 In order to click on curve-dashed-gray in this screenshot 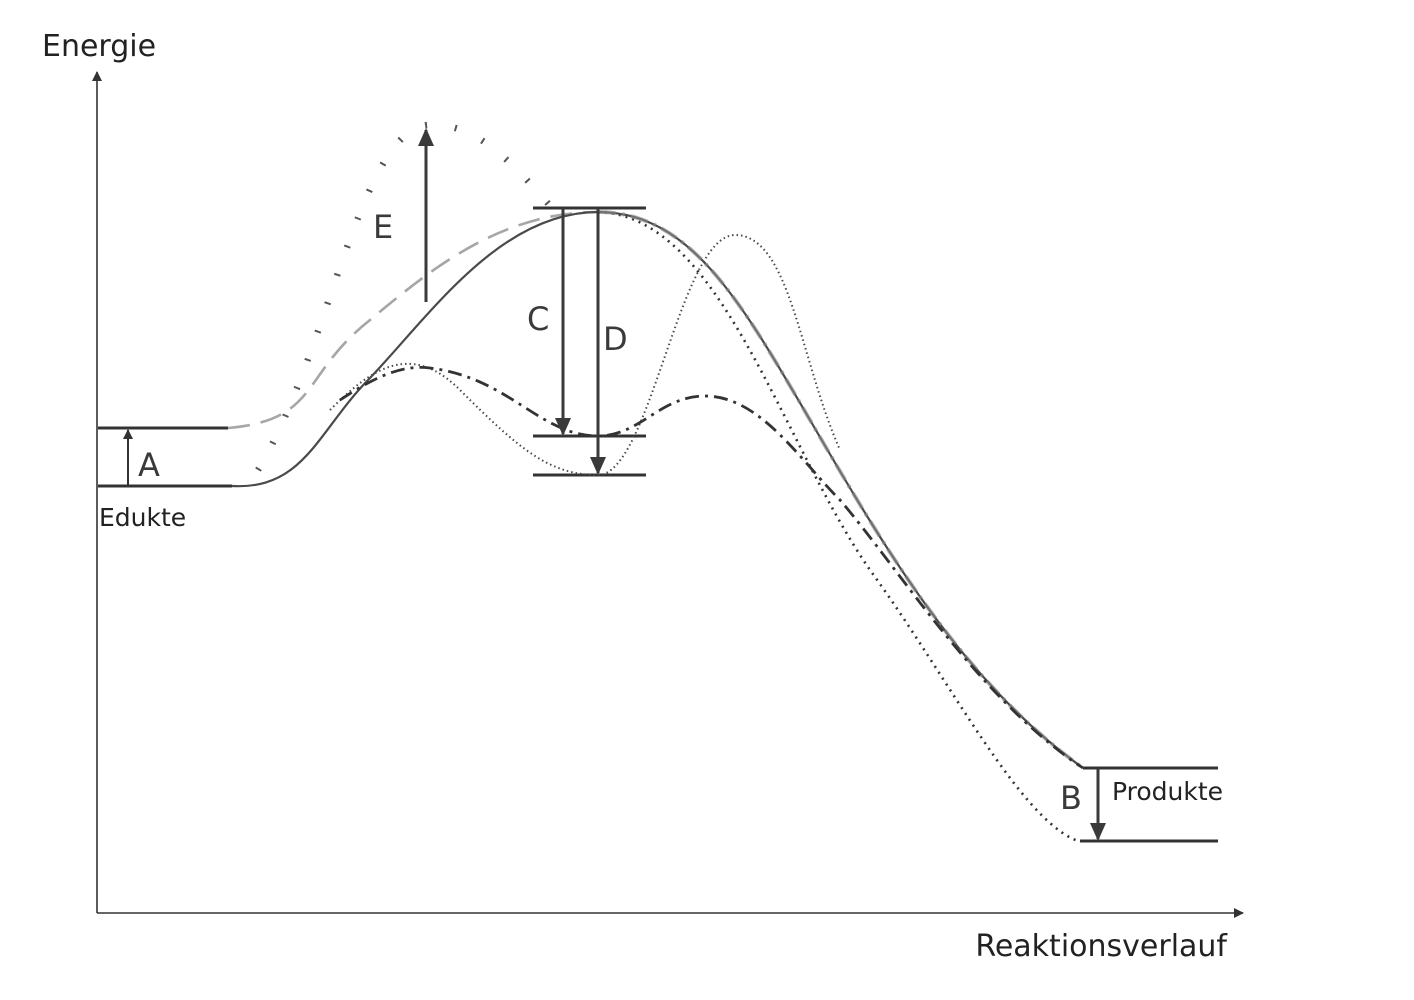, I will do `click(413, 320)`.